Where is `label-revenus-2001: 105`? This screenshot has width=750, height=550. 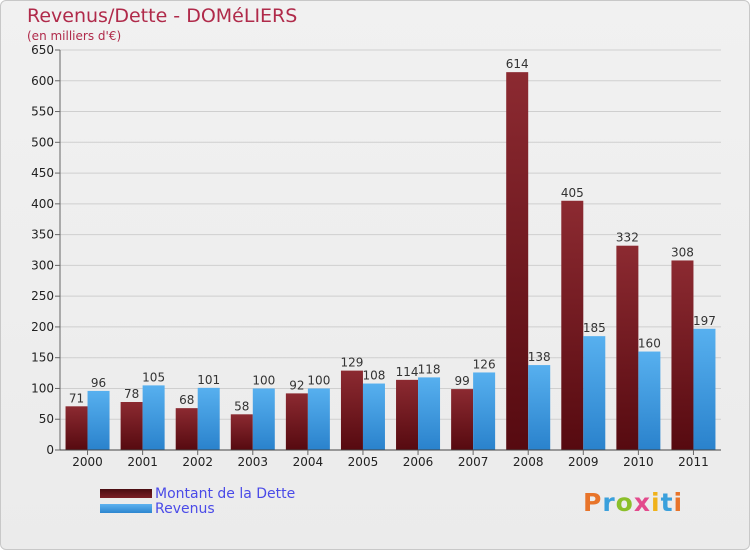 label-revenus-2001: 105 is located at coordinates (153, 377).